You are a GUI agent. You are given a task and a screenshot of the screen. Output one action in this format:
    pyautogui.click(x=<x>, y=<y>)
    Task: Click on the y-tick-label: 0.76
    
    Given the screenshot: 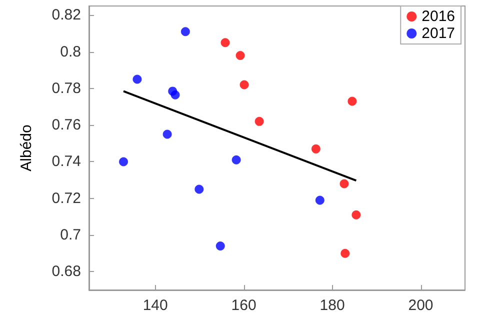 What is the action you would take?
    pyautogui.click(x=66, y=125)
    